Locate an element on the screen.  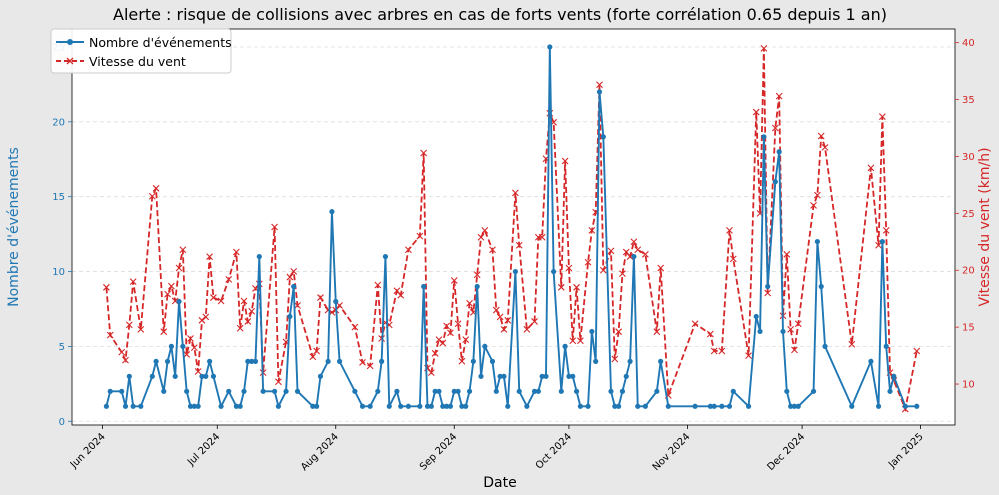
y-right-tick-label: 10 is located at coordinates (968, 385).